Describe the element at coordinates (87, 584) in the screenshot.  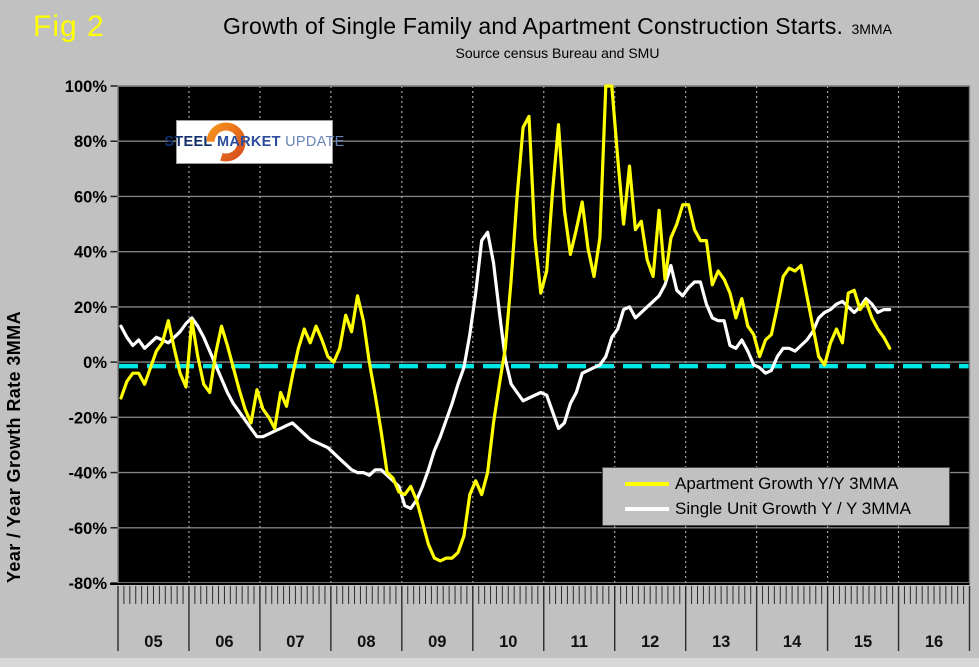
I see `y-tick-label: -80%` at that location.